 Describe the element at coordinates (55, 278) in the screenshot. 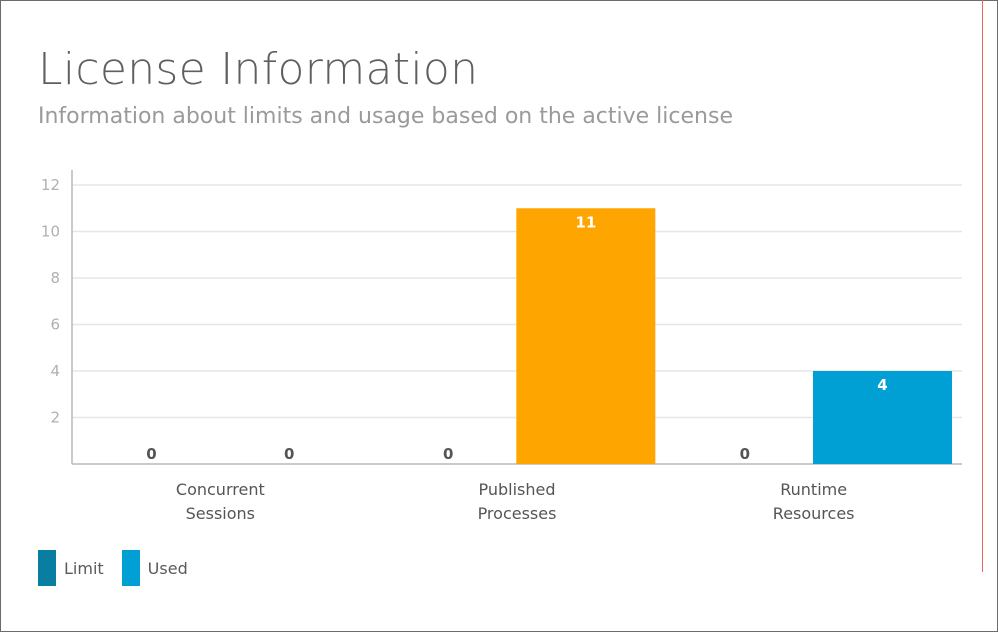

I see `y-tick-label: 8` at that location.